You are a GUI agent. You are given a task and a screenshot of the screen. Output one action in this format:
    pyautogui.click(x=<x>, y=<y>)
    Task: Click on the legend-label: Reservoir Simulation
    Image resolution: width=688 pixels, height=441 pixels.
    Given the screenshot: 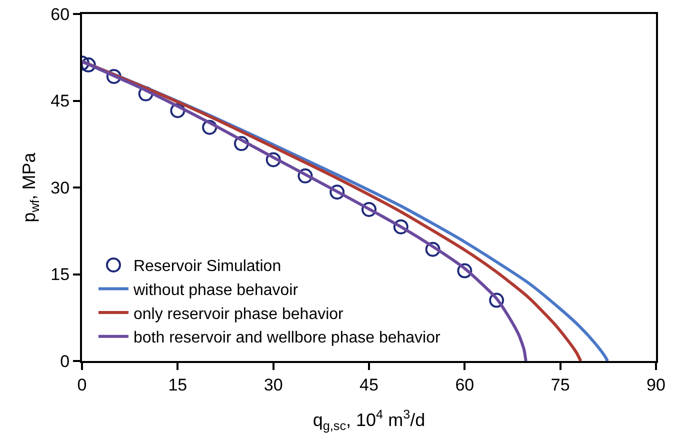 What is the action you would take?
    pyautogui.click(x=207, y=267)
    